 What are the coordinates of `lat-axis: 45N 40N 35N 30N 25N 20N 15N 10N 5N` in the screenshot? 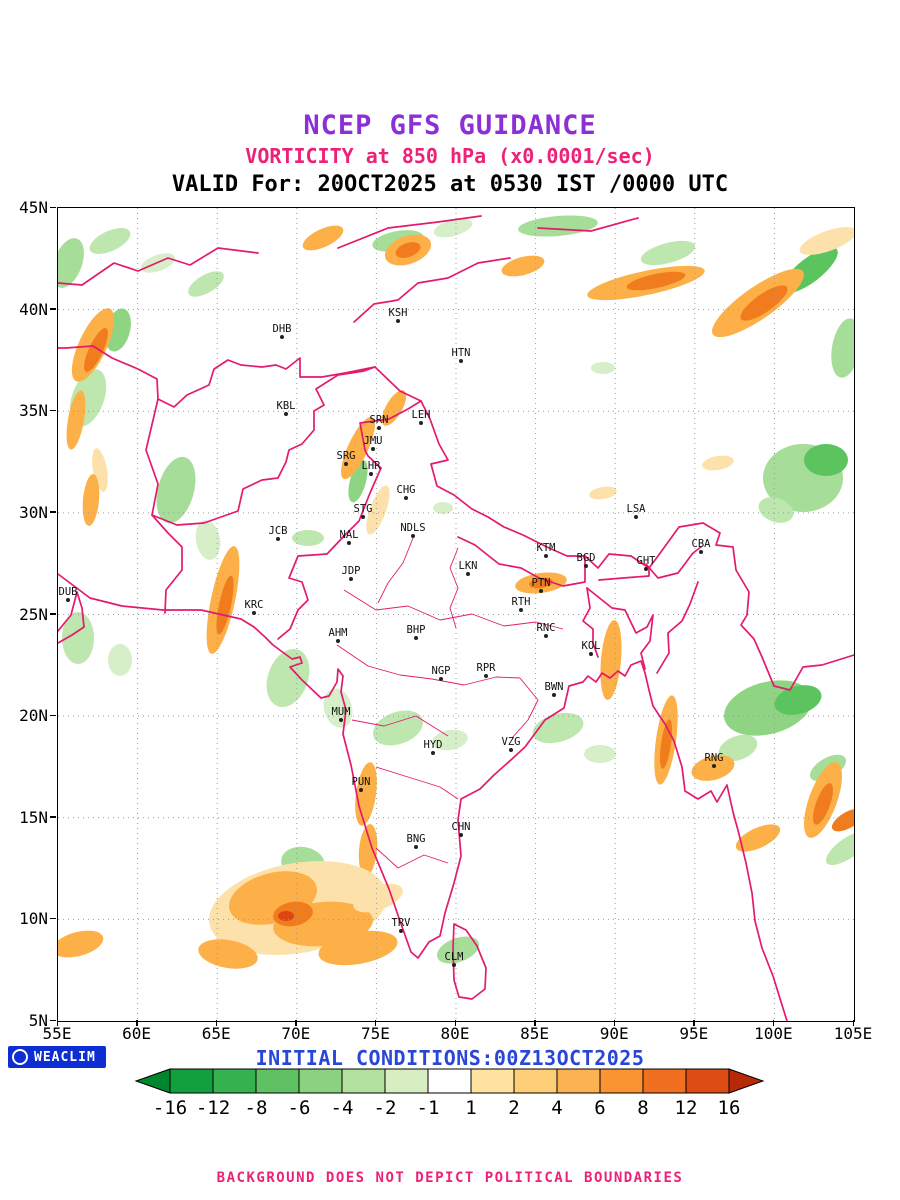 It's located at (25, 614).